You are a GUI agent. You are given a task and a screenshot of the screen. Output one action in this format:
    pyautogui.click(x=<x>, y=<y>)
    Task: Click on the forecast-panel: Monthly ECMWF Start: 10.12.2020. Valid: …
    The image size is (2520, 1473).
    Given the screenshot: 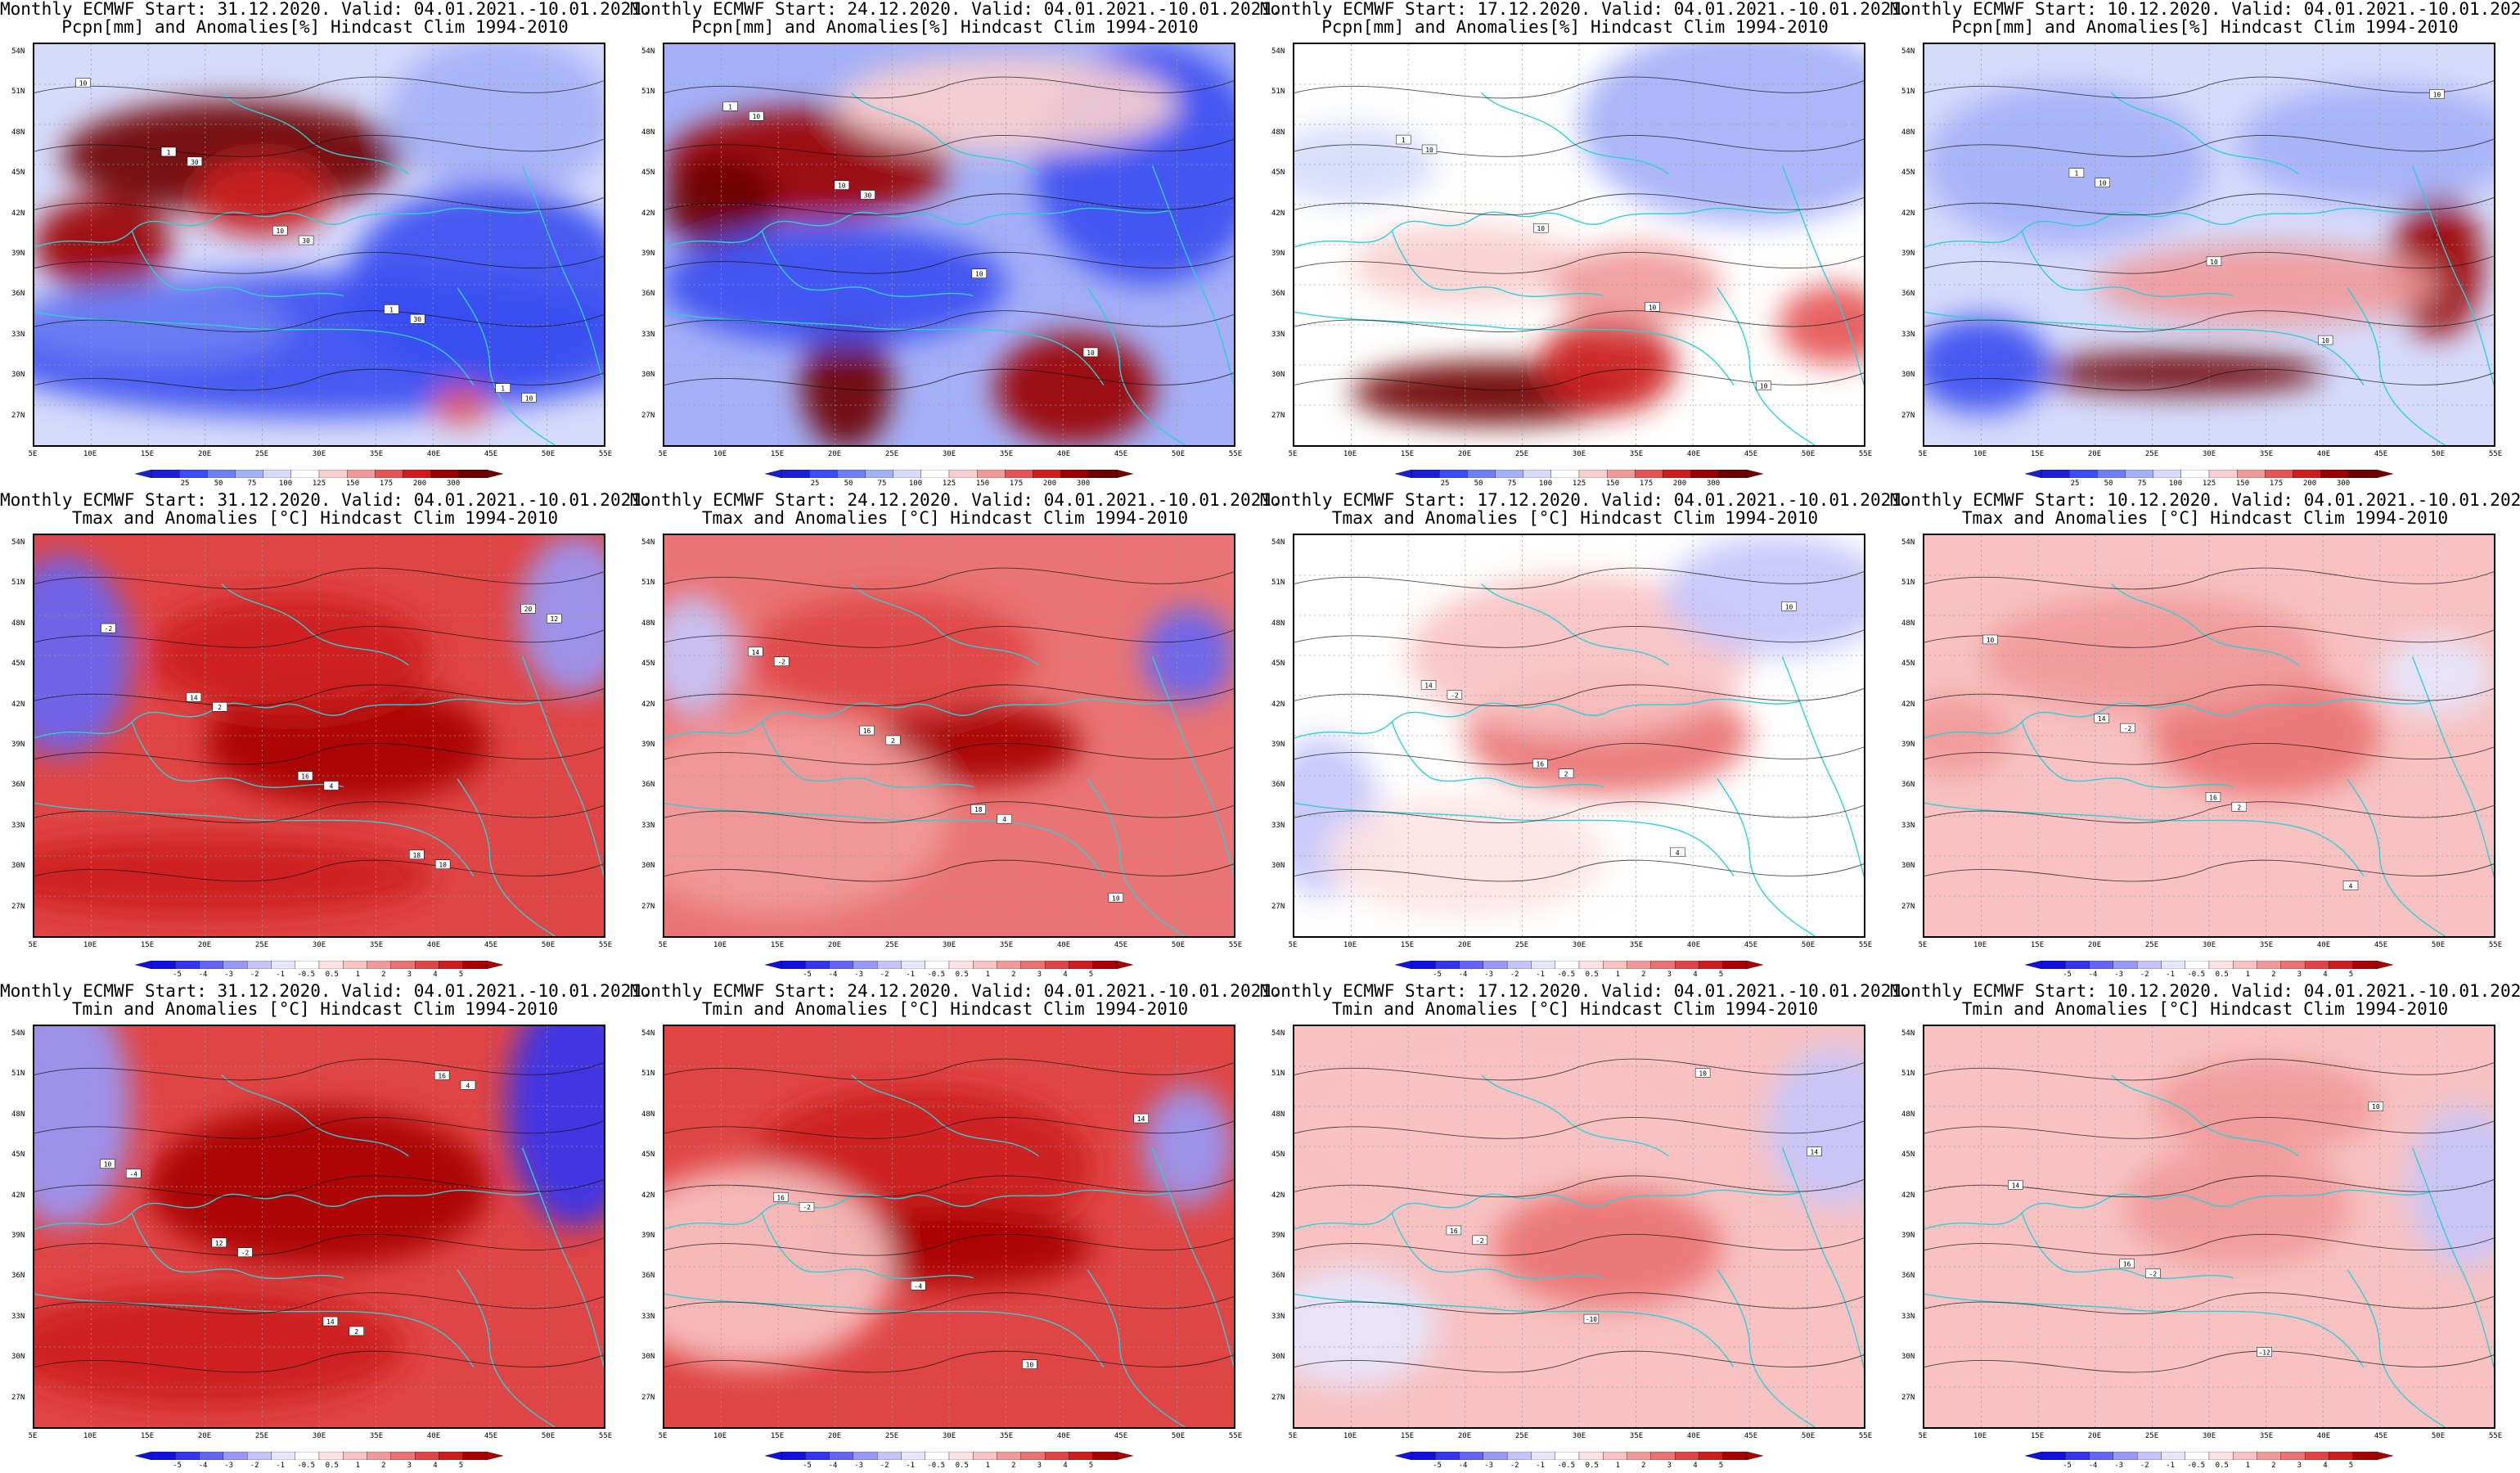 What is the action you would take?
    pyautogui.click(x=2205, y=737)
    